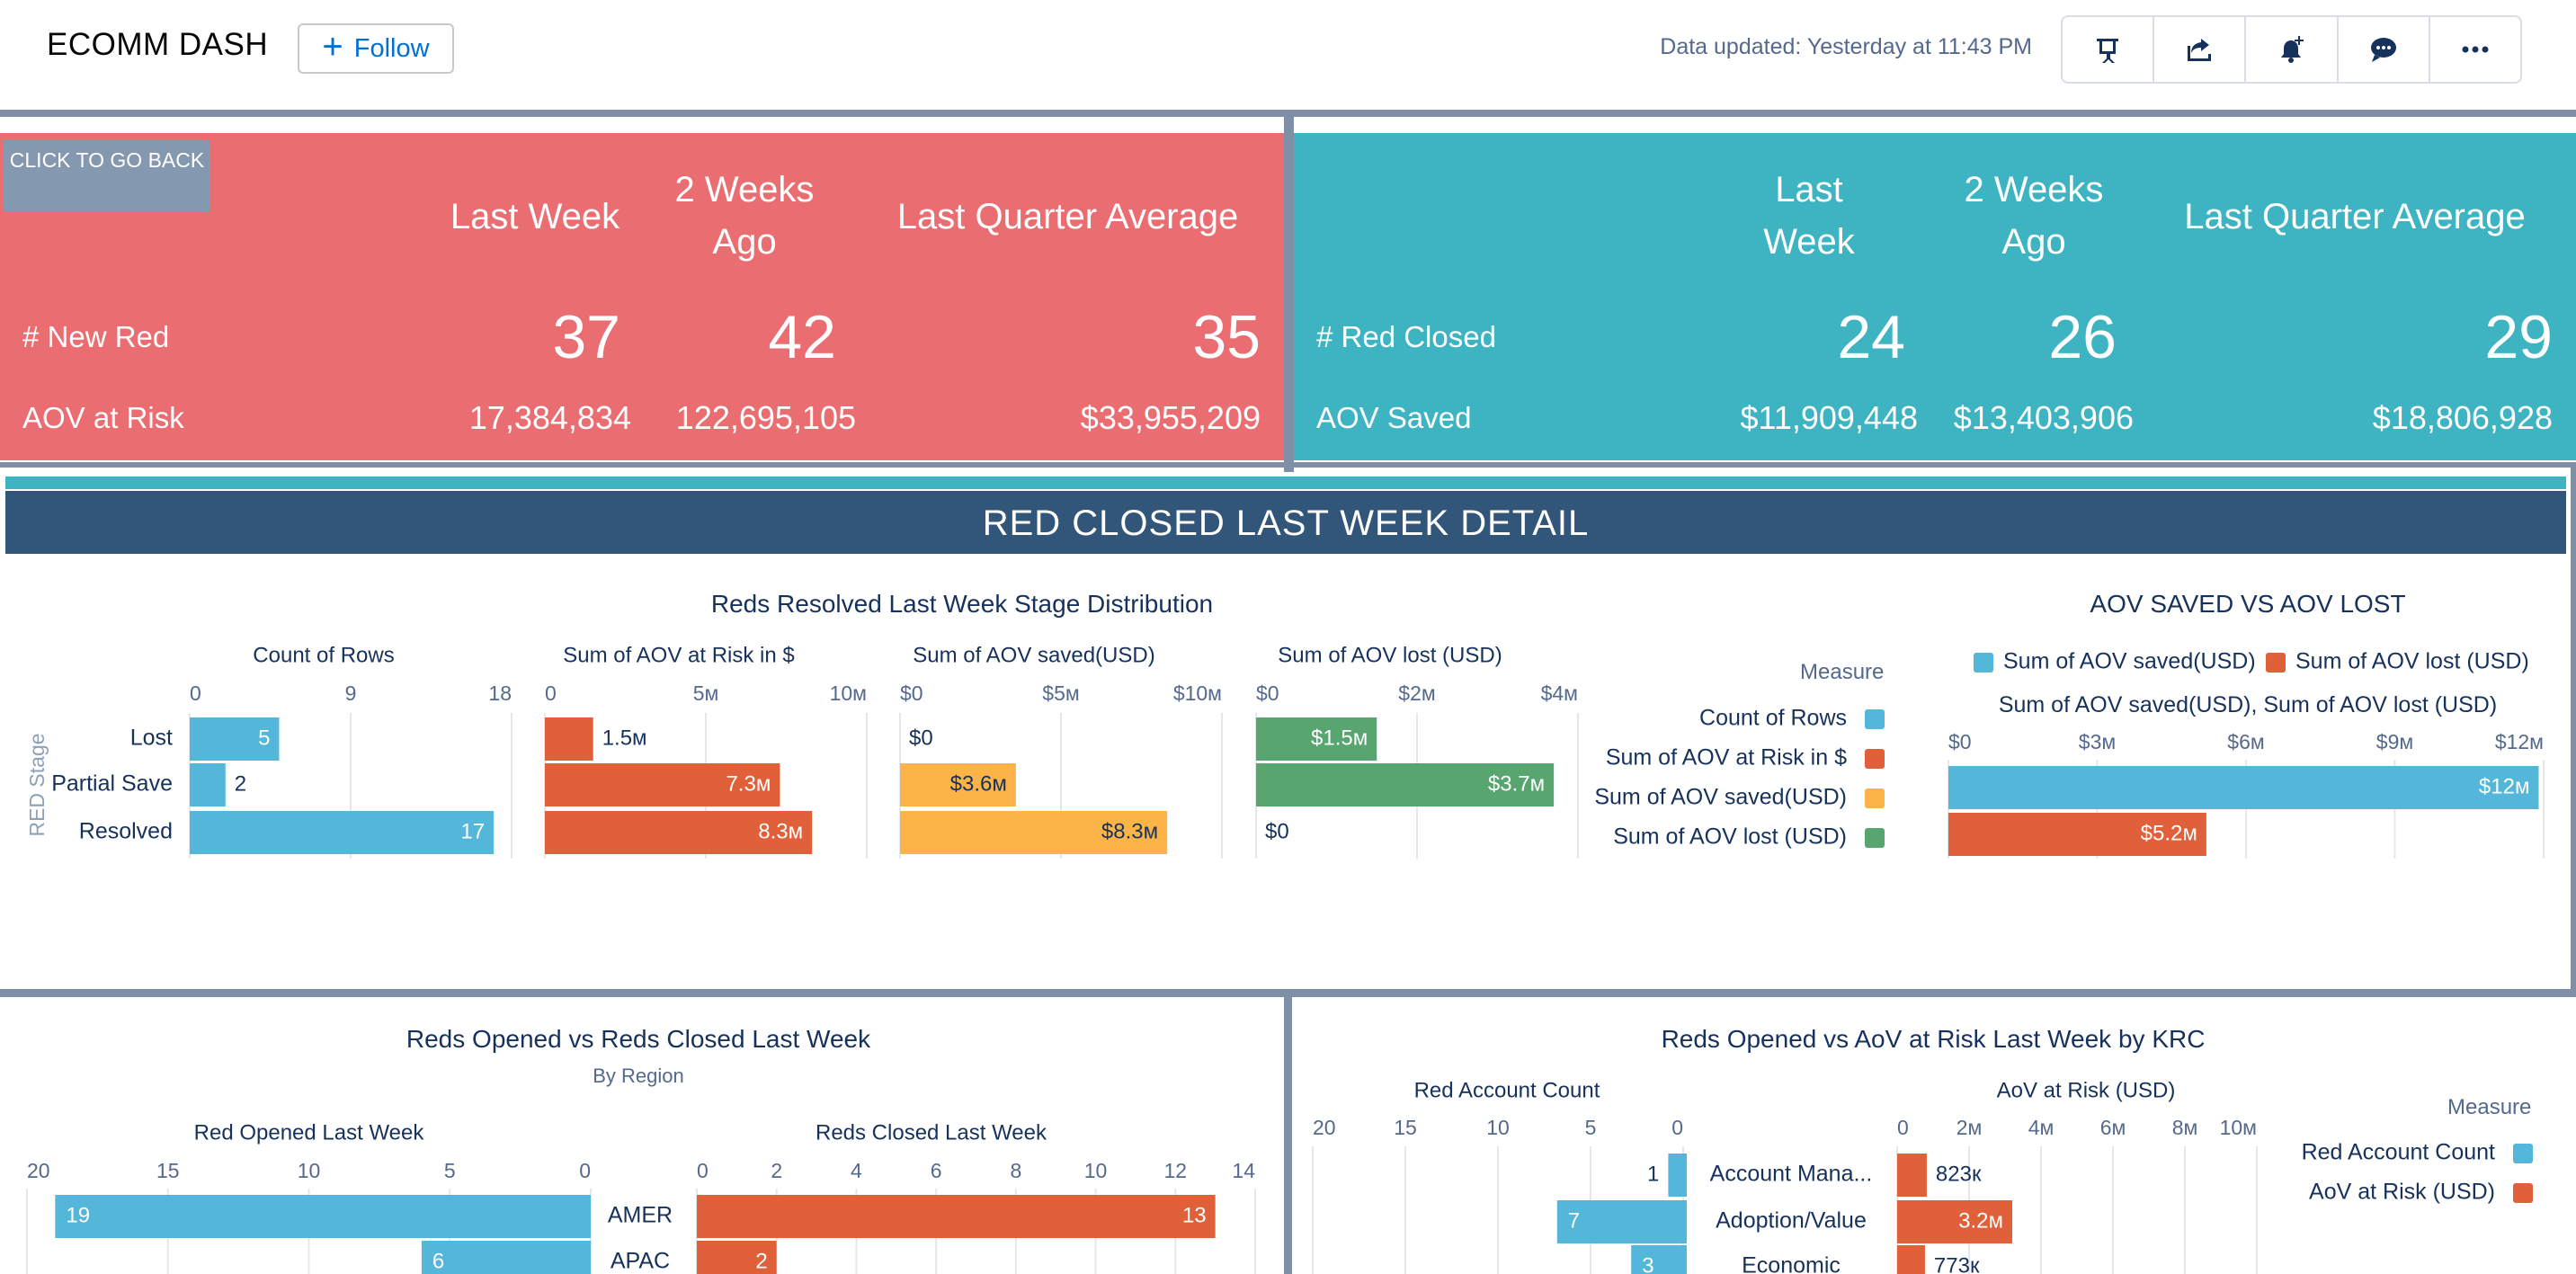 Image resolution: width=2576 pixels, height=1274 pixels. What do you see at coordinates (749, 783) in the screenshot?
I see `data-label: 7.3м` at bounding box center [749, 783].